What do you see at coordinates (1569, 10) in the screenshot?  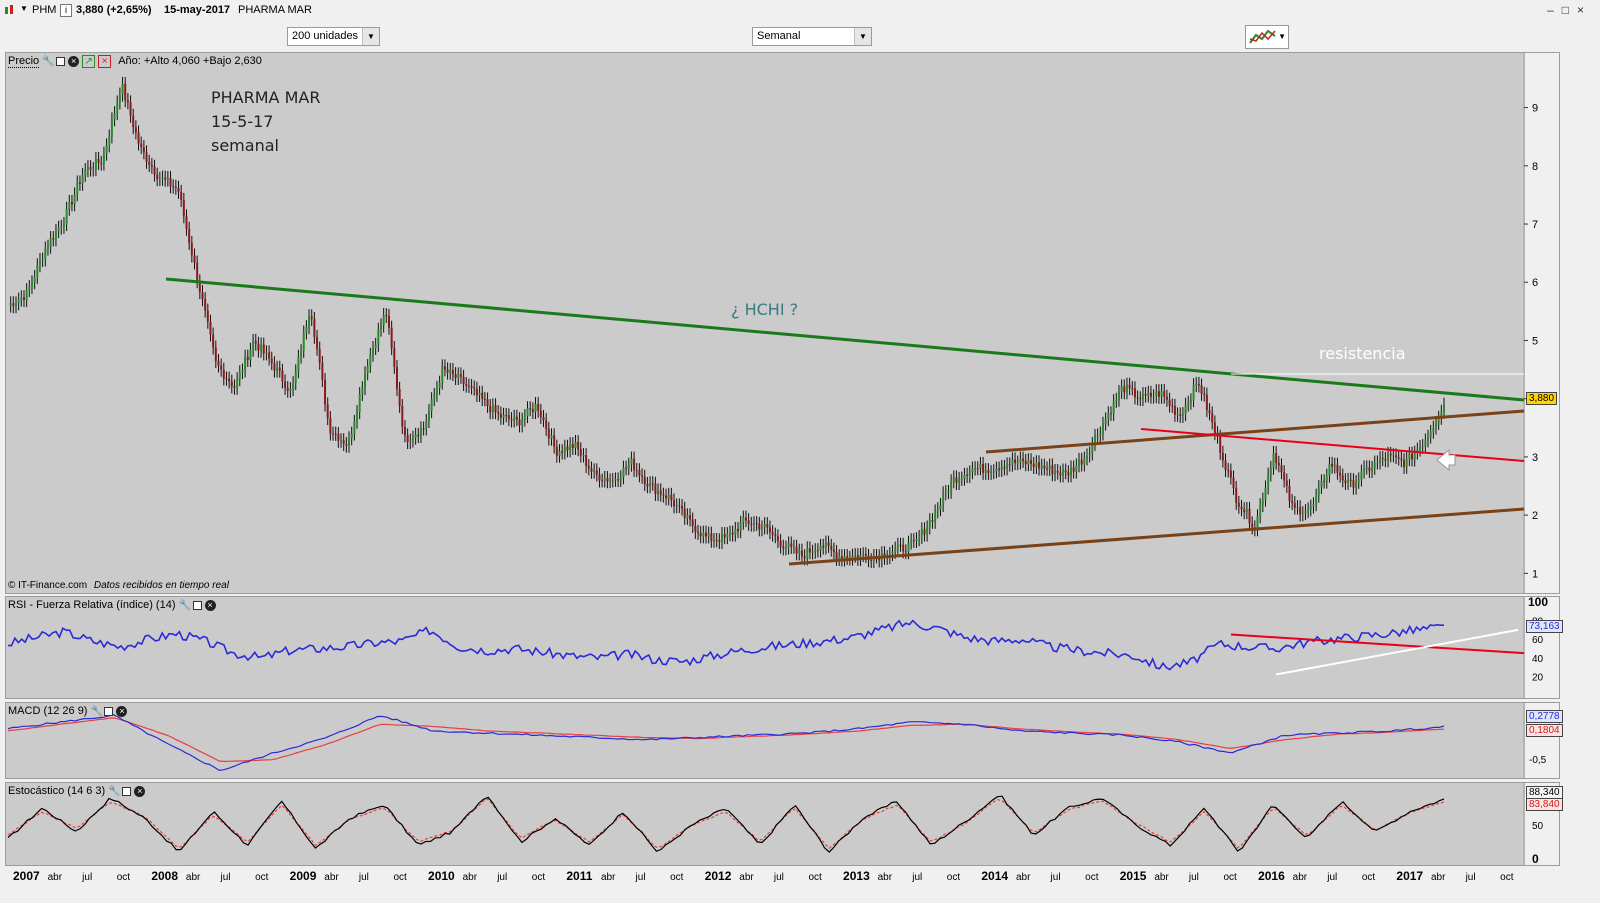 I see `window-controls: –□×` at bounding box center [1569, 10].